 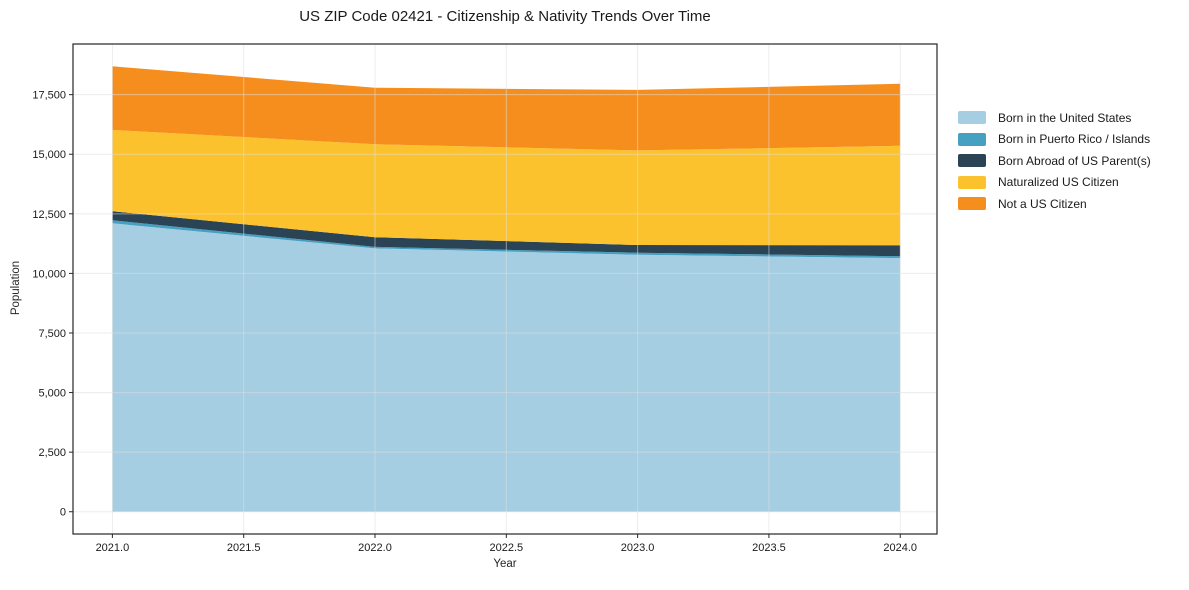 I want to click on x-tick-label: 2024.0, so click(x=900, y=548).